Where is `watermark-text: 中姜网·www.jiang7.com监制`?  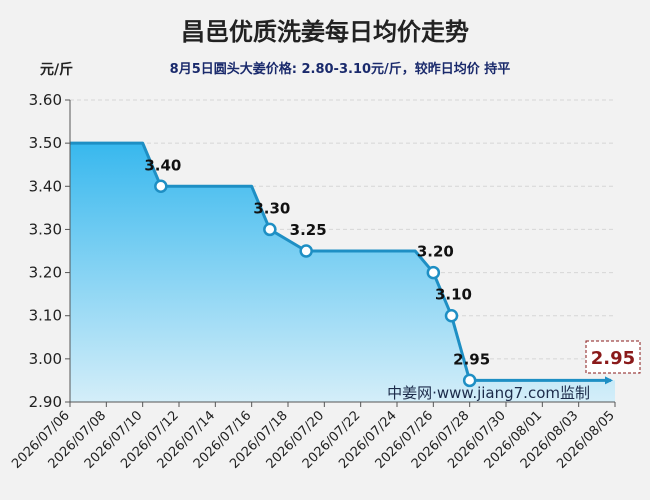
watermark-text: 中姜网·www.jiang7.com监制 is located at coordinates (488, 393).